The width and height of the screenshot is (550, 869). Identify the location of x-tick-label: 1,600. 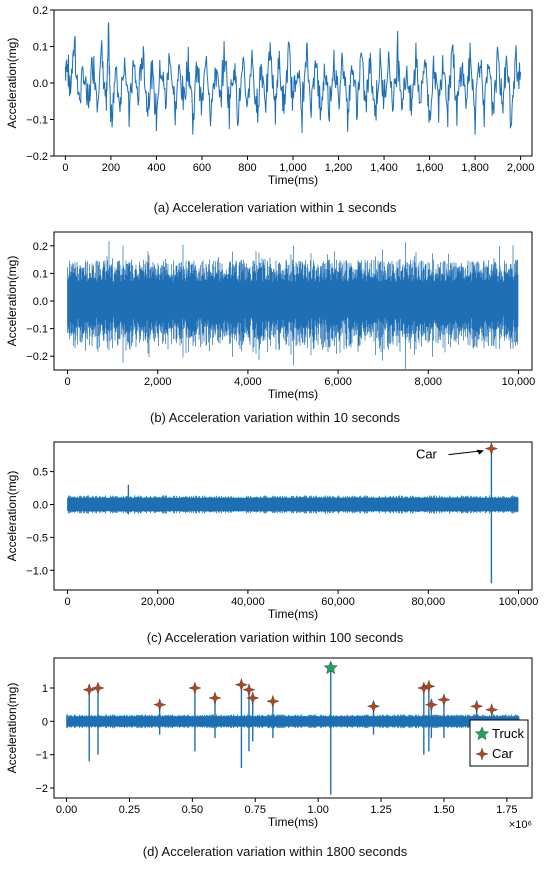
(430, 168).